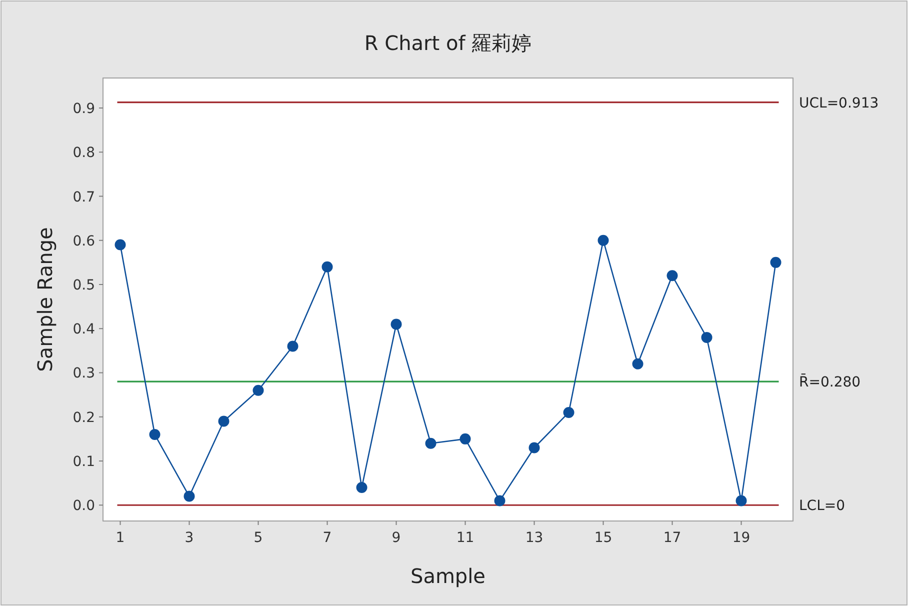  Describe the element at coordinates (603, 538) in the screenshot. I see `x-tick-label: 15` at that location.